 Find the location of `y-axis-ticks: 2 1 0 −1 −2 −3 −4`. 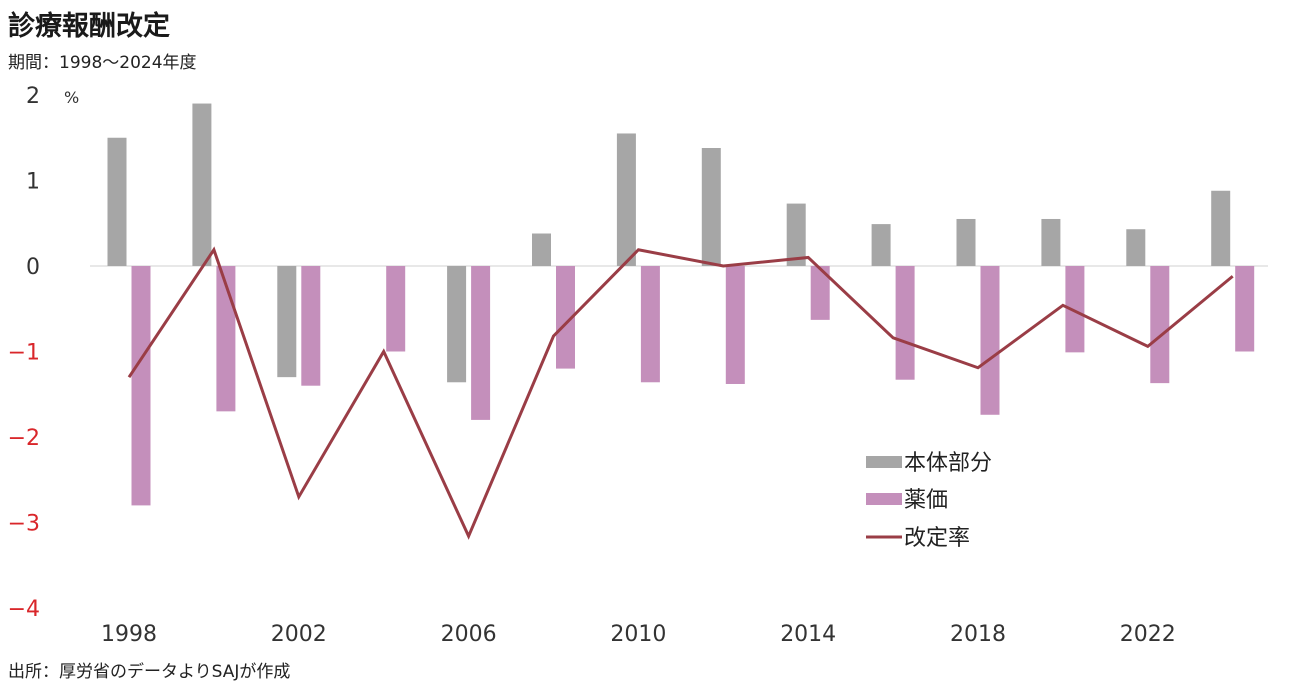

y-axis-ticks: 2 1 0 −1 −2 −3 −4 is located at coordinates (24, 353).